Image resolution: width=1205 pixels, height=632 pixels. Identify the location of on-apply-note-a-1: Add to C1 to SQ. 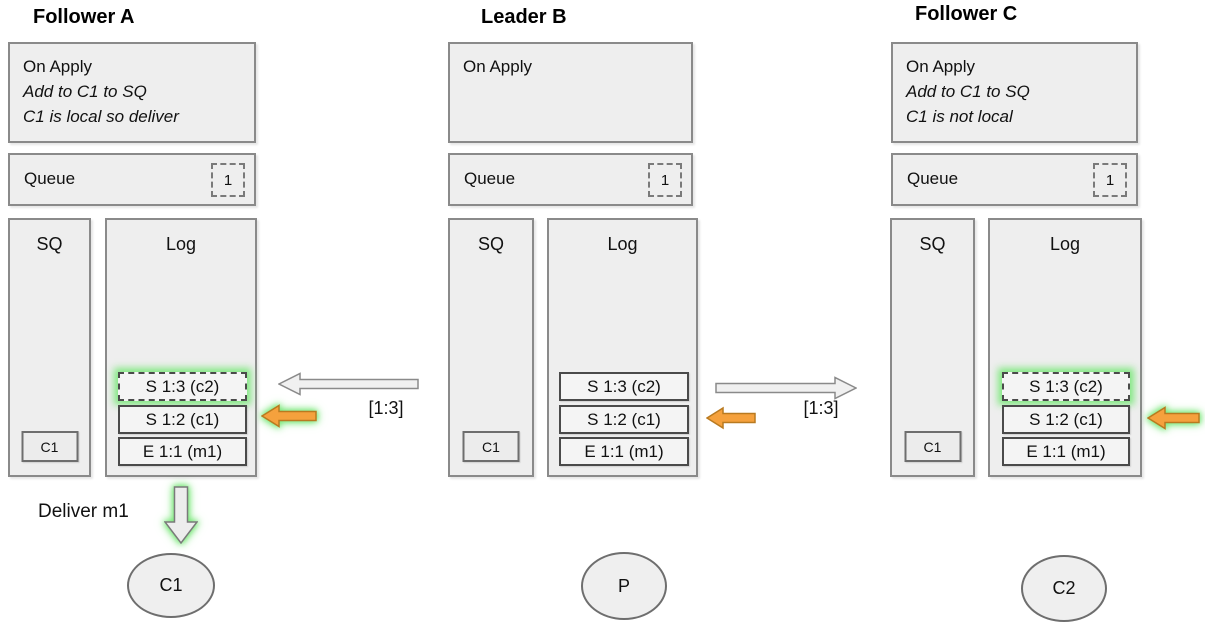
(85, 91).